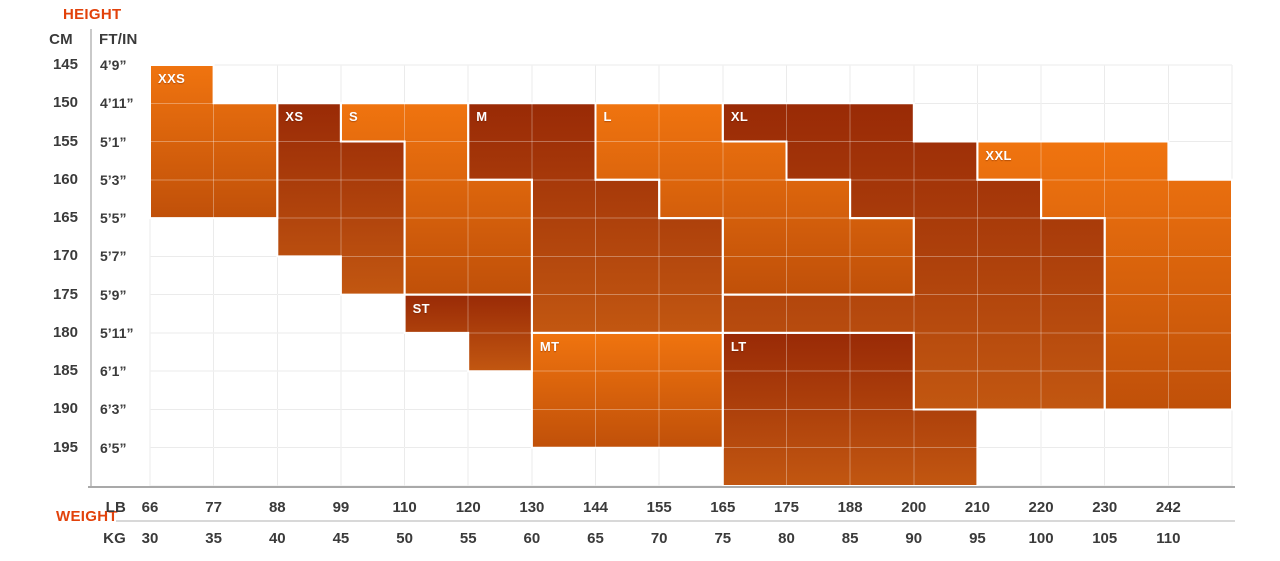 This screenshot has height=561, width=1280. I want to click on cm-unit-label: CM, so click(61, 39).